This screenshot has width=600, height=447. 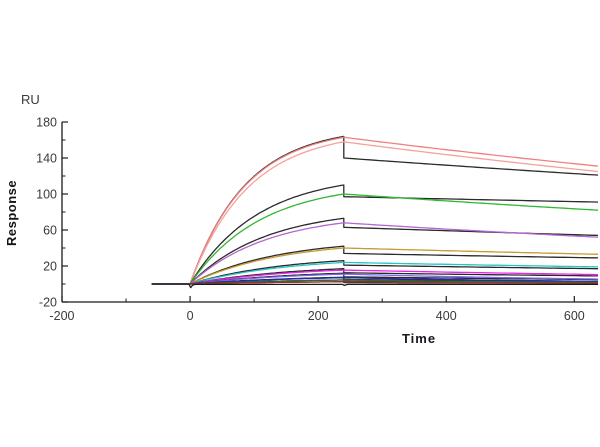 I want to click on x-tick-label: 600, so click(x=574, y=316).